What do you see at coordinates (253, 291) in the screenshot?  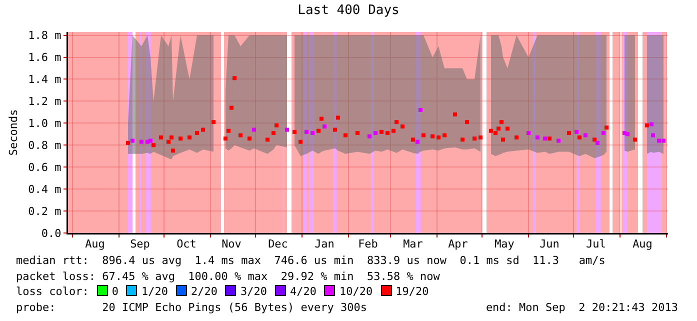 I see `text: 3/20` at bounding box center [253, 291].